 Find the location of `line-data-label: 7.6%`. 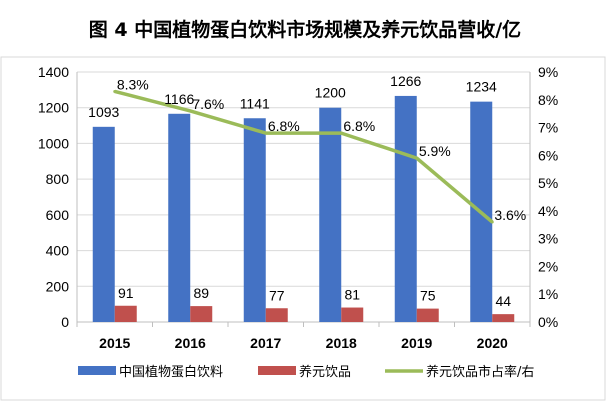

line-data-label: 7.6% is located at coordinates (208, 104).